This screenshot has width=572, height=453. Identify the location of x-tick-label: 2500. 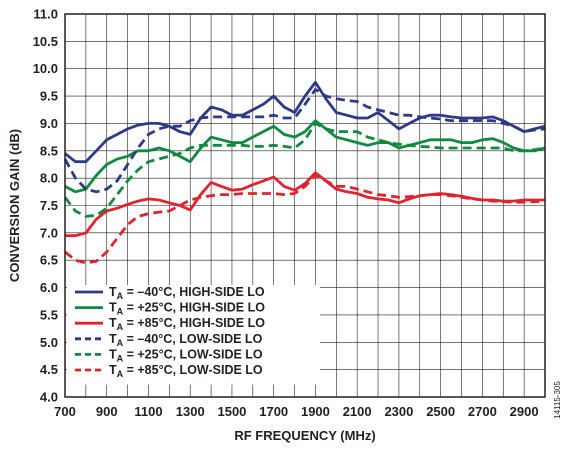
(440, 411).